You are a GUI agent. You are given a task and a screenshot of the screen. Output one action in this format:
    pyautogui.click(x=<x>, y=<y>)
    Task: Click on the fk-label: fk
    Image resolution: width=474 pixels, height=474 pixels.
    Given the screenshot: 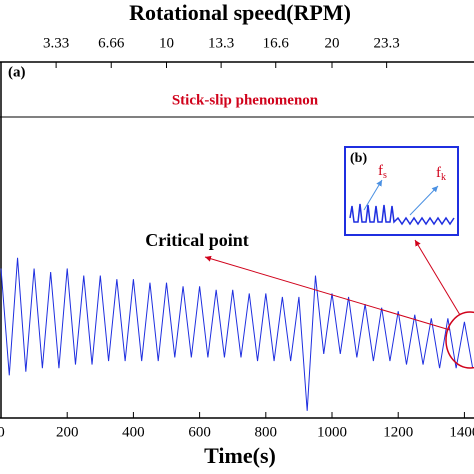 What is the action you would take?
    pyautogui.click(x=441, y=174)
    